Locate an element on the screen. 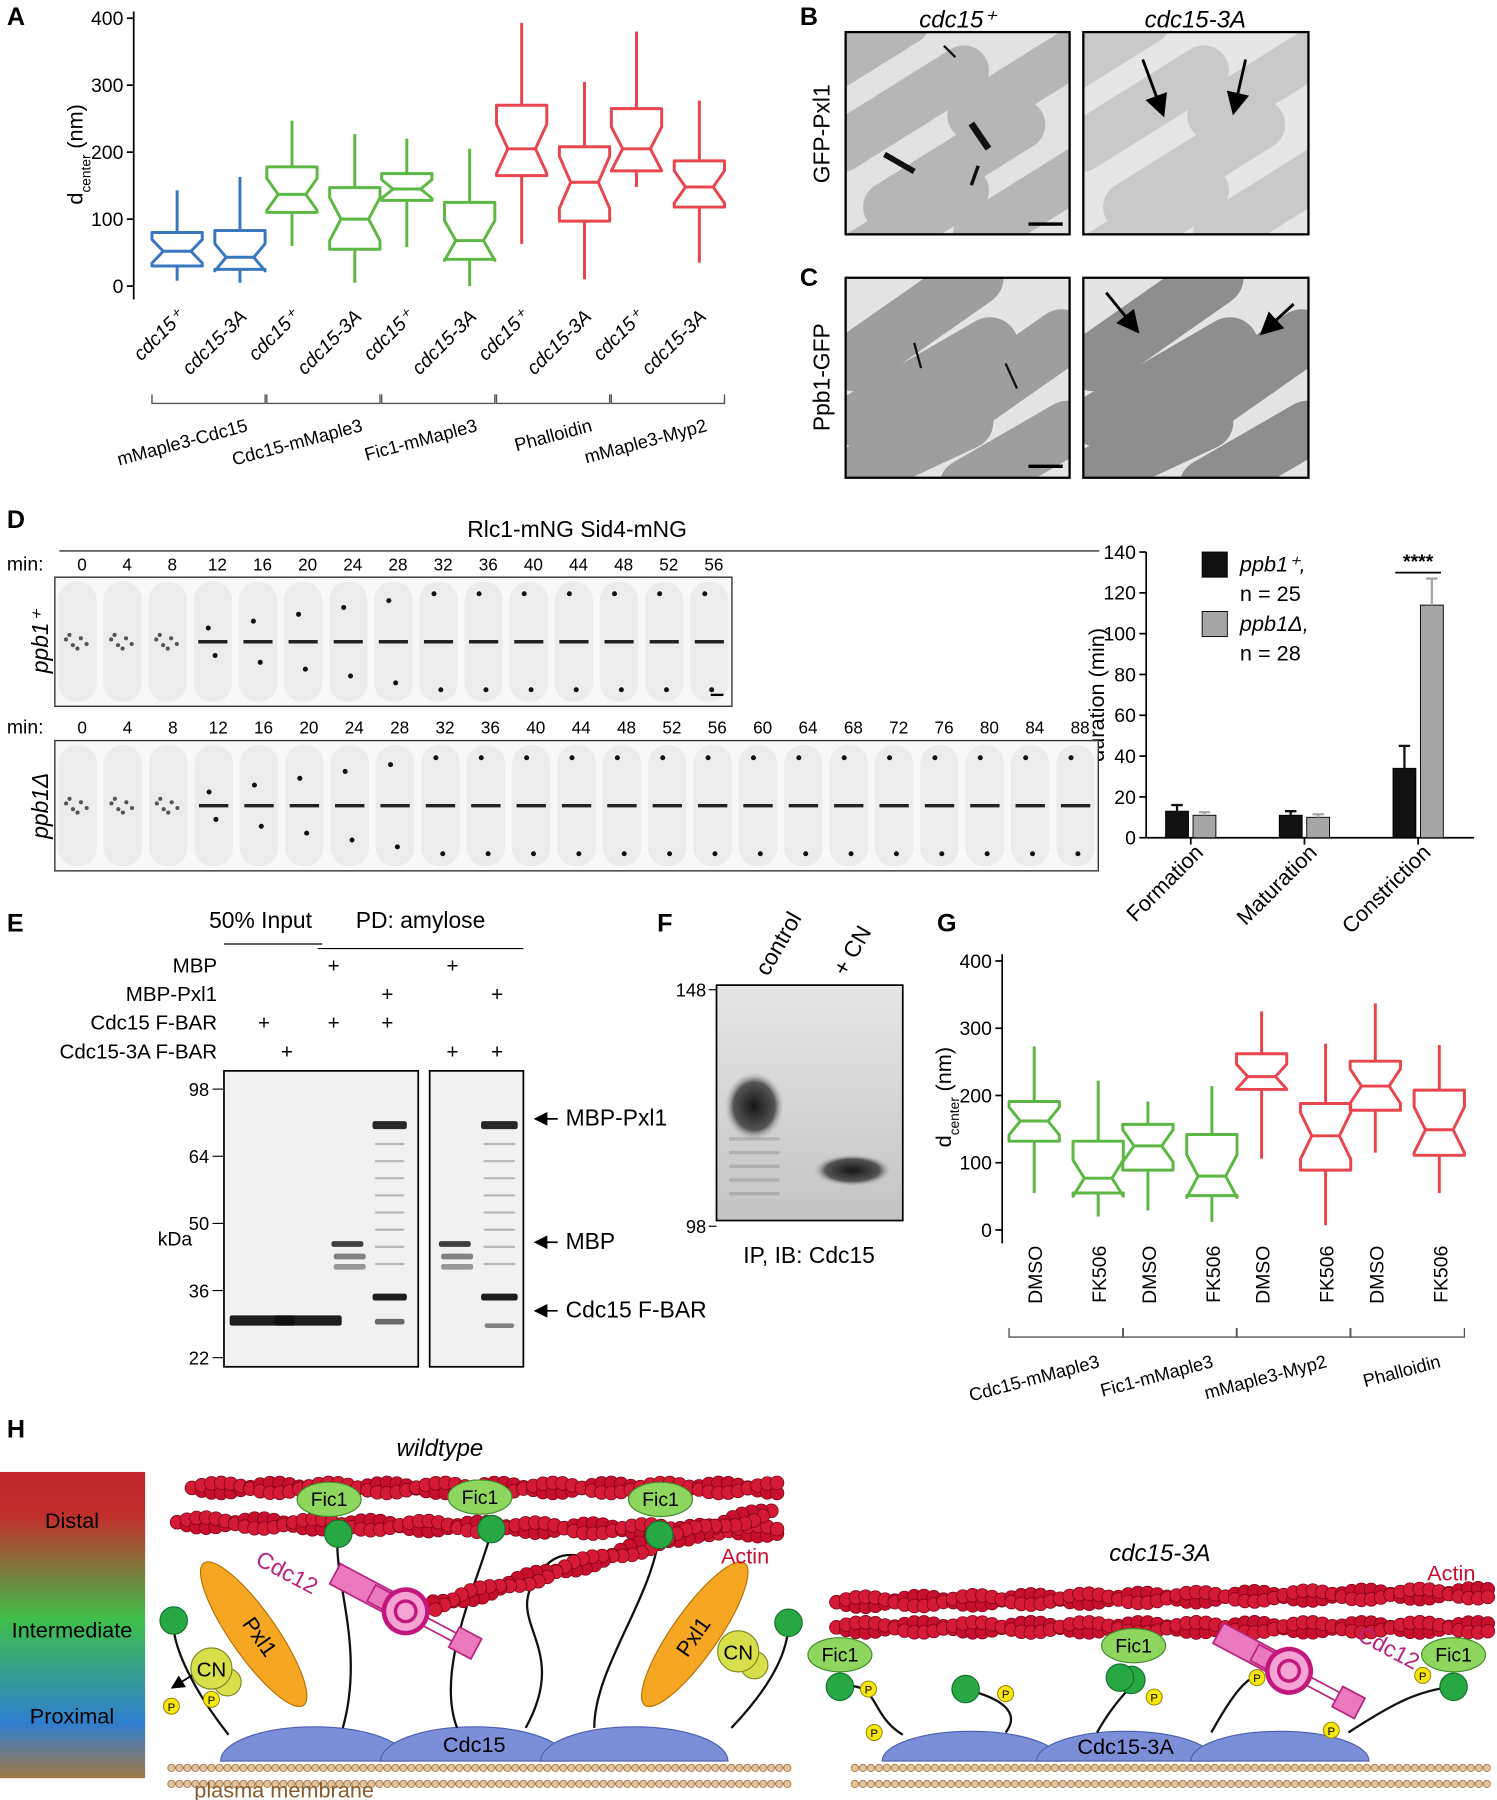 This screenshot has height=1800, width=1497. cdc12 is located at coordinates (405, 1611).